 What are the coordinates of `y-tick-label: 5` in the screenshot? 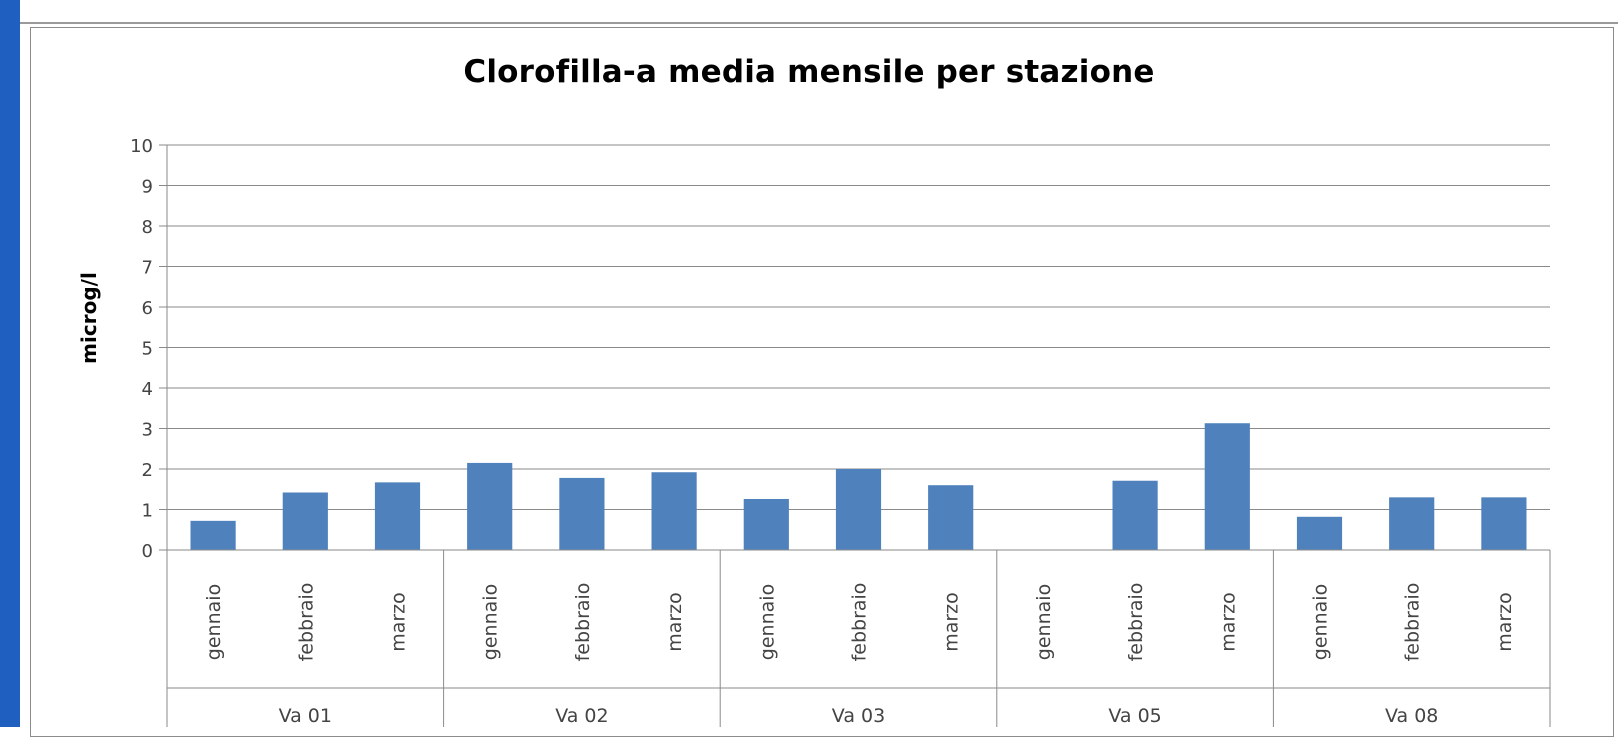 It's located at (147, 349).